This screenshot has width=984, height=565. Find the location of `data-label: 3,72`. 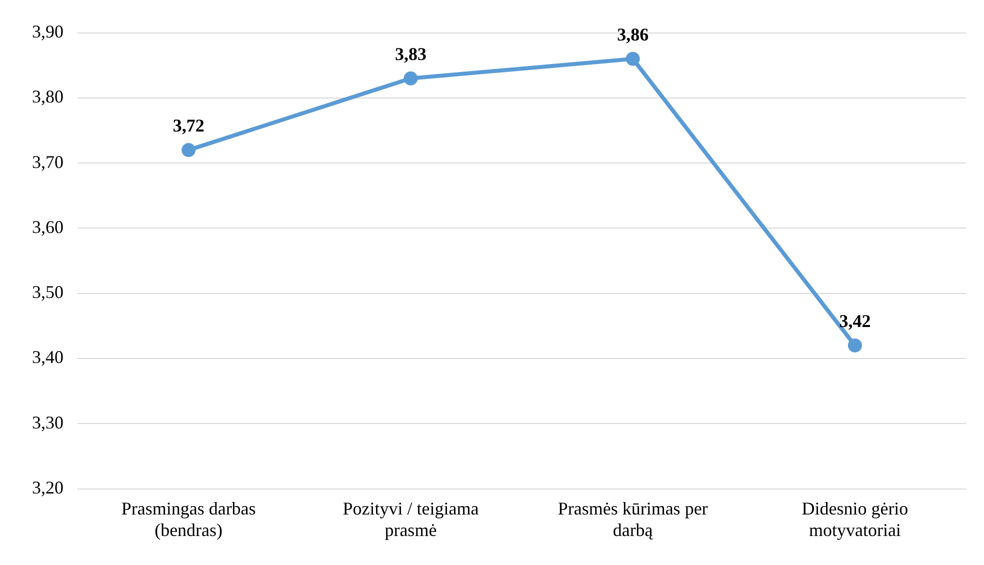

data-label: 3,72 is located at coordinates (188, 126).